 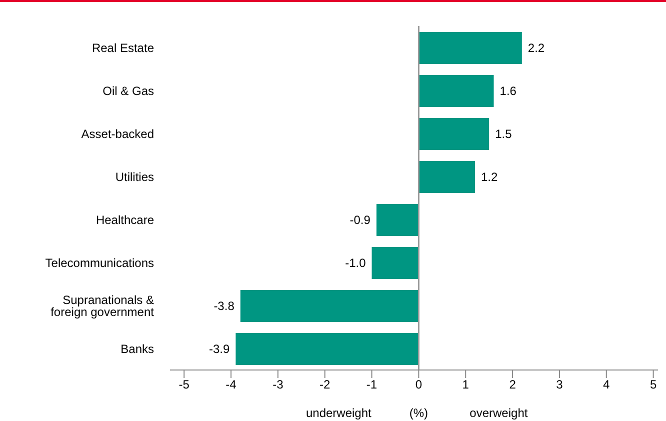 I want to click on data-label: -3.8, so click(x=224, y=306).